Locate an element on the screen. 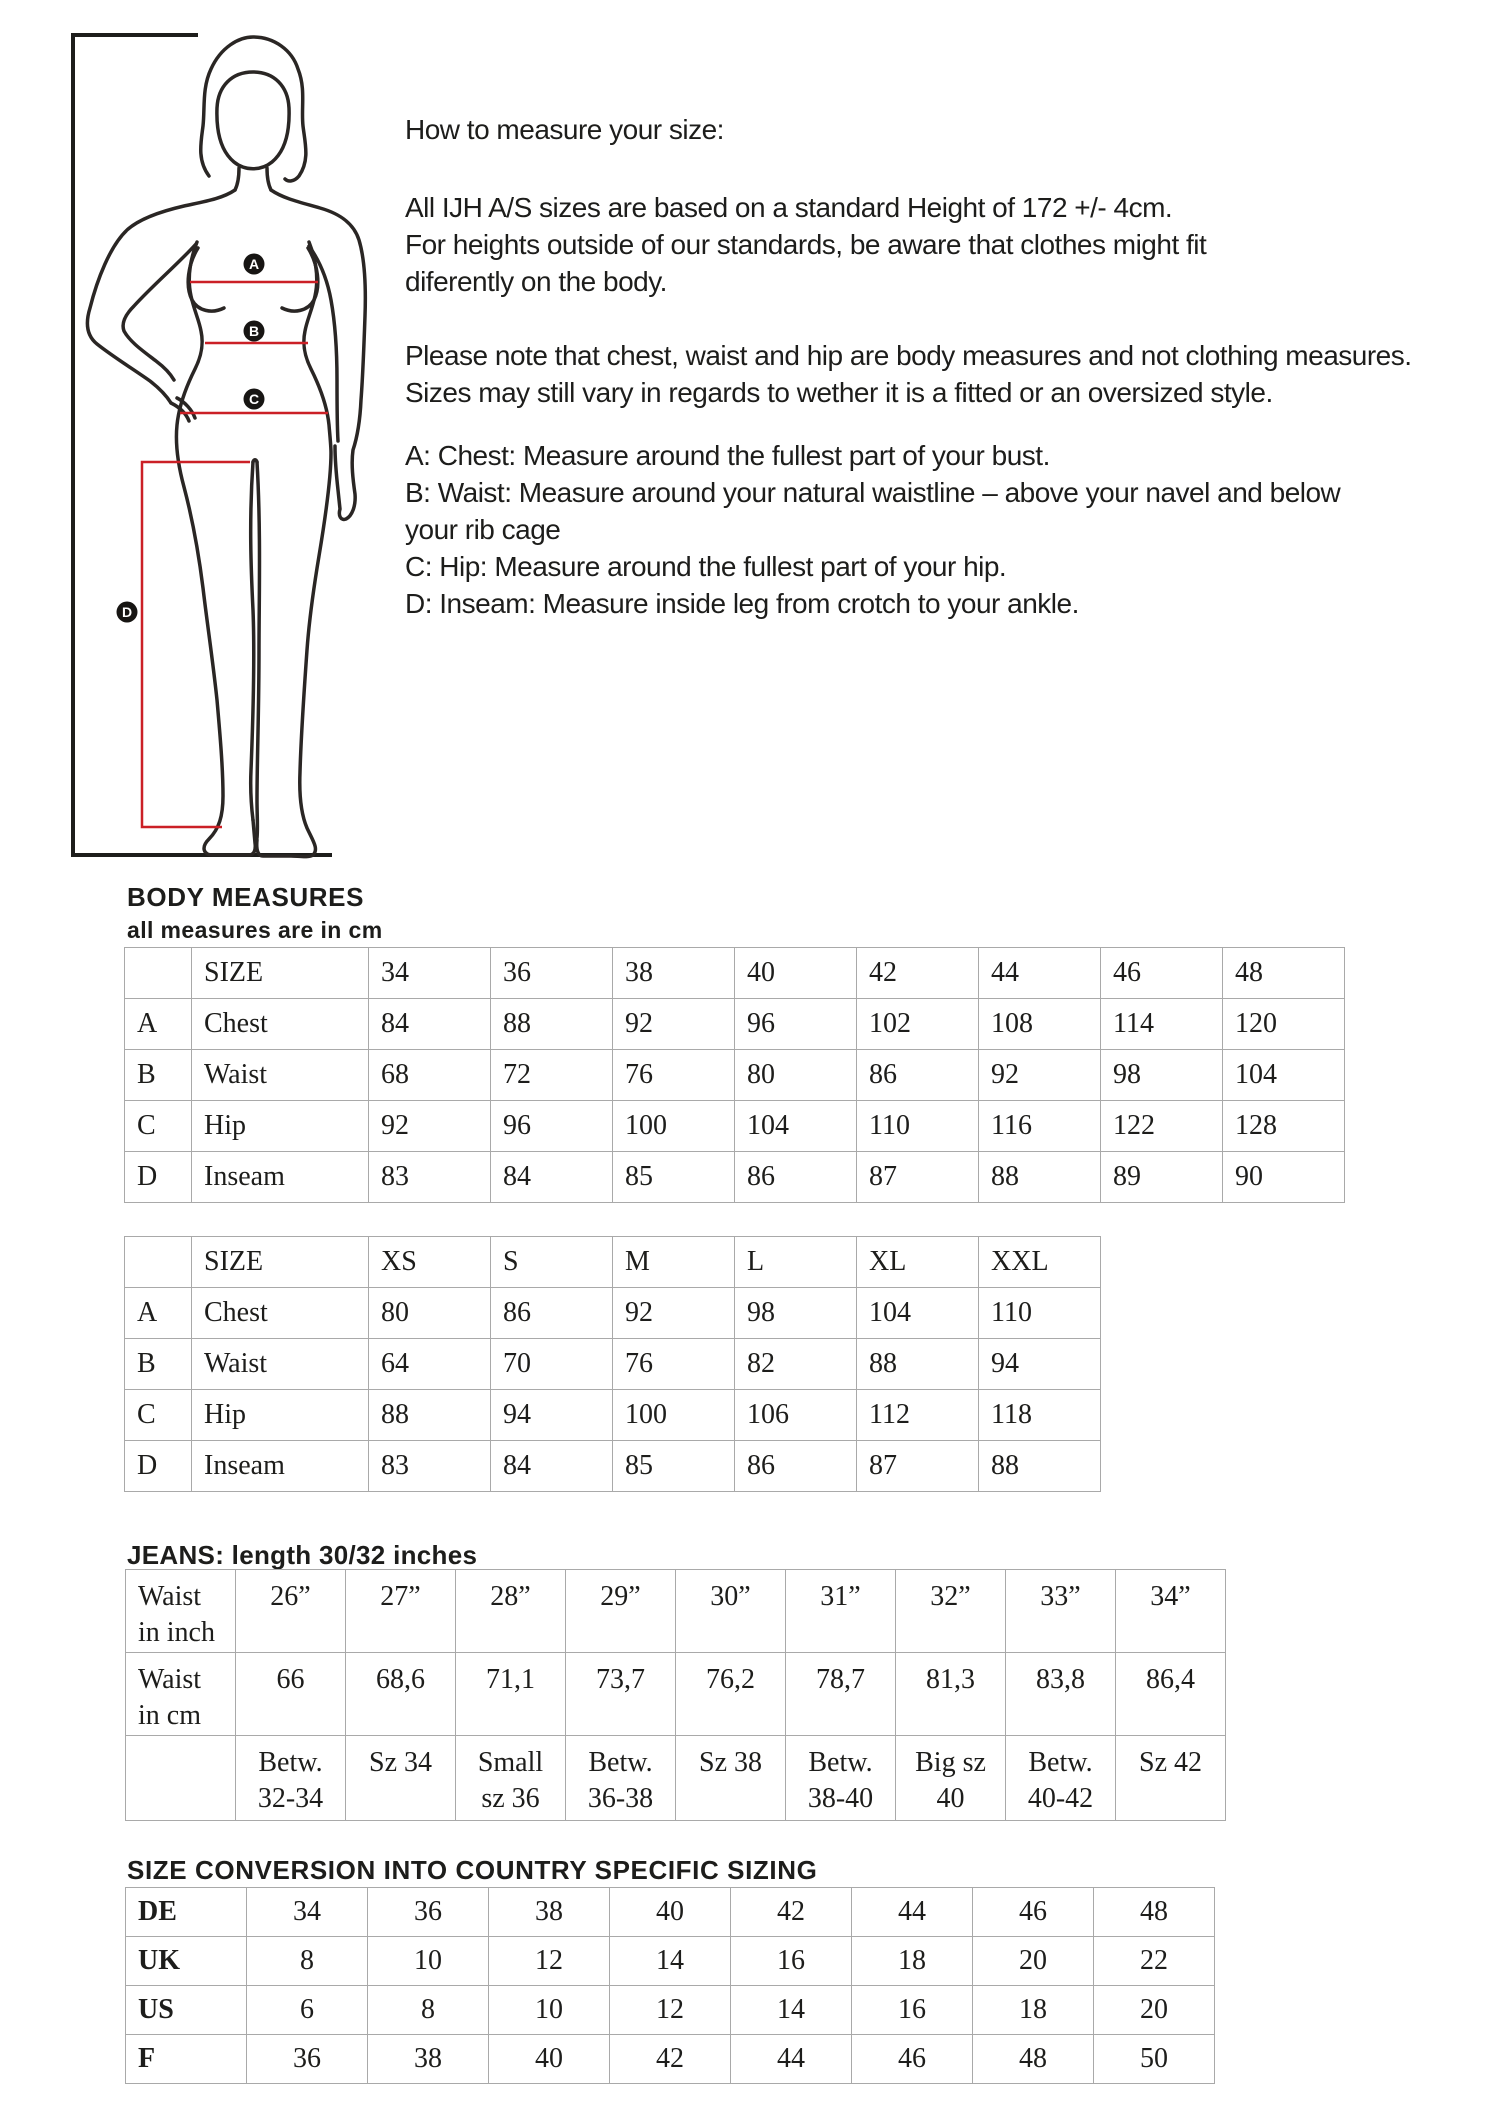  body-figure-illustration: A B C D is located at coordinates (219, 446).